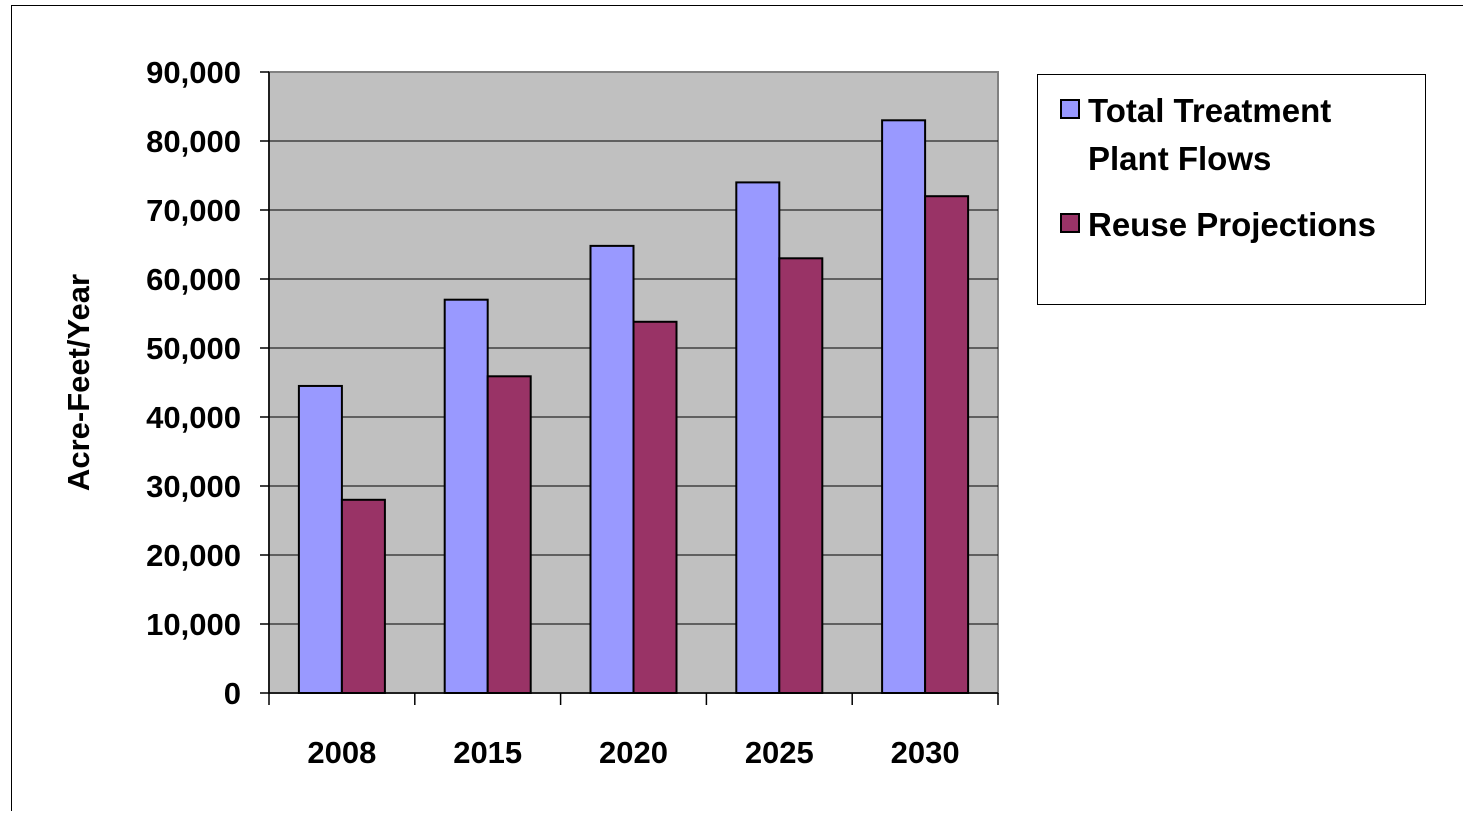 The height and width of the screenshot is (814, 1467). Describe the element at coordinates (612, 469) in the screenshot. I see `bar-total-flows-2020` at that location.